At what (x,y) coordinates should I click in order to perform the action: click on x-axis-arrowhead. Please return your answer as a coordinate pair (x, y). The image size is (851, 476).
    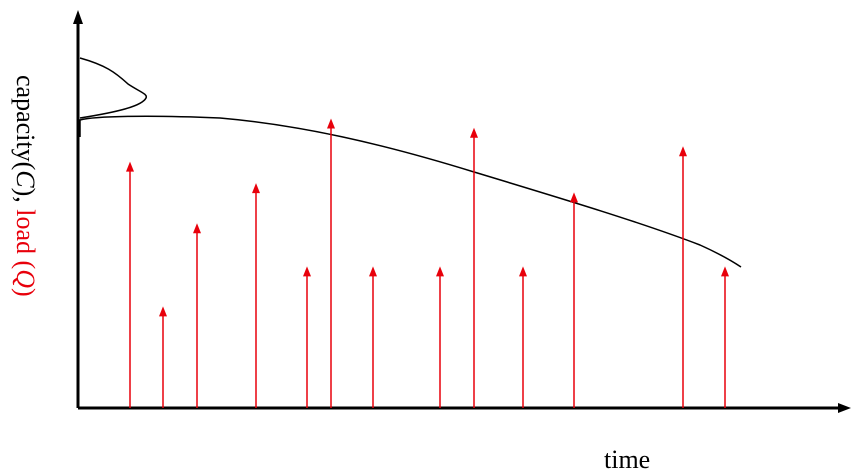
    Looking at the image, I should click on (844, 408).